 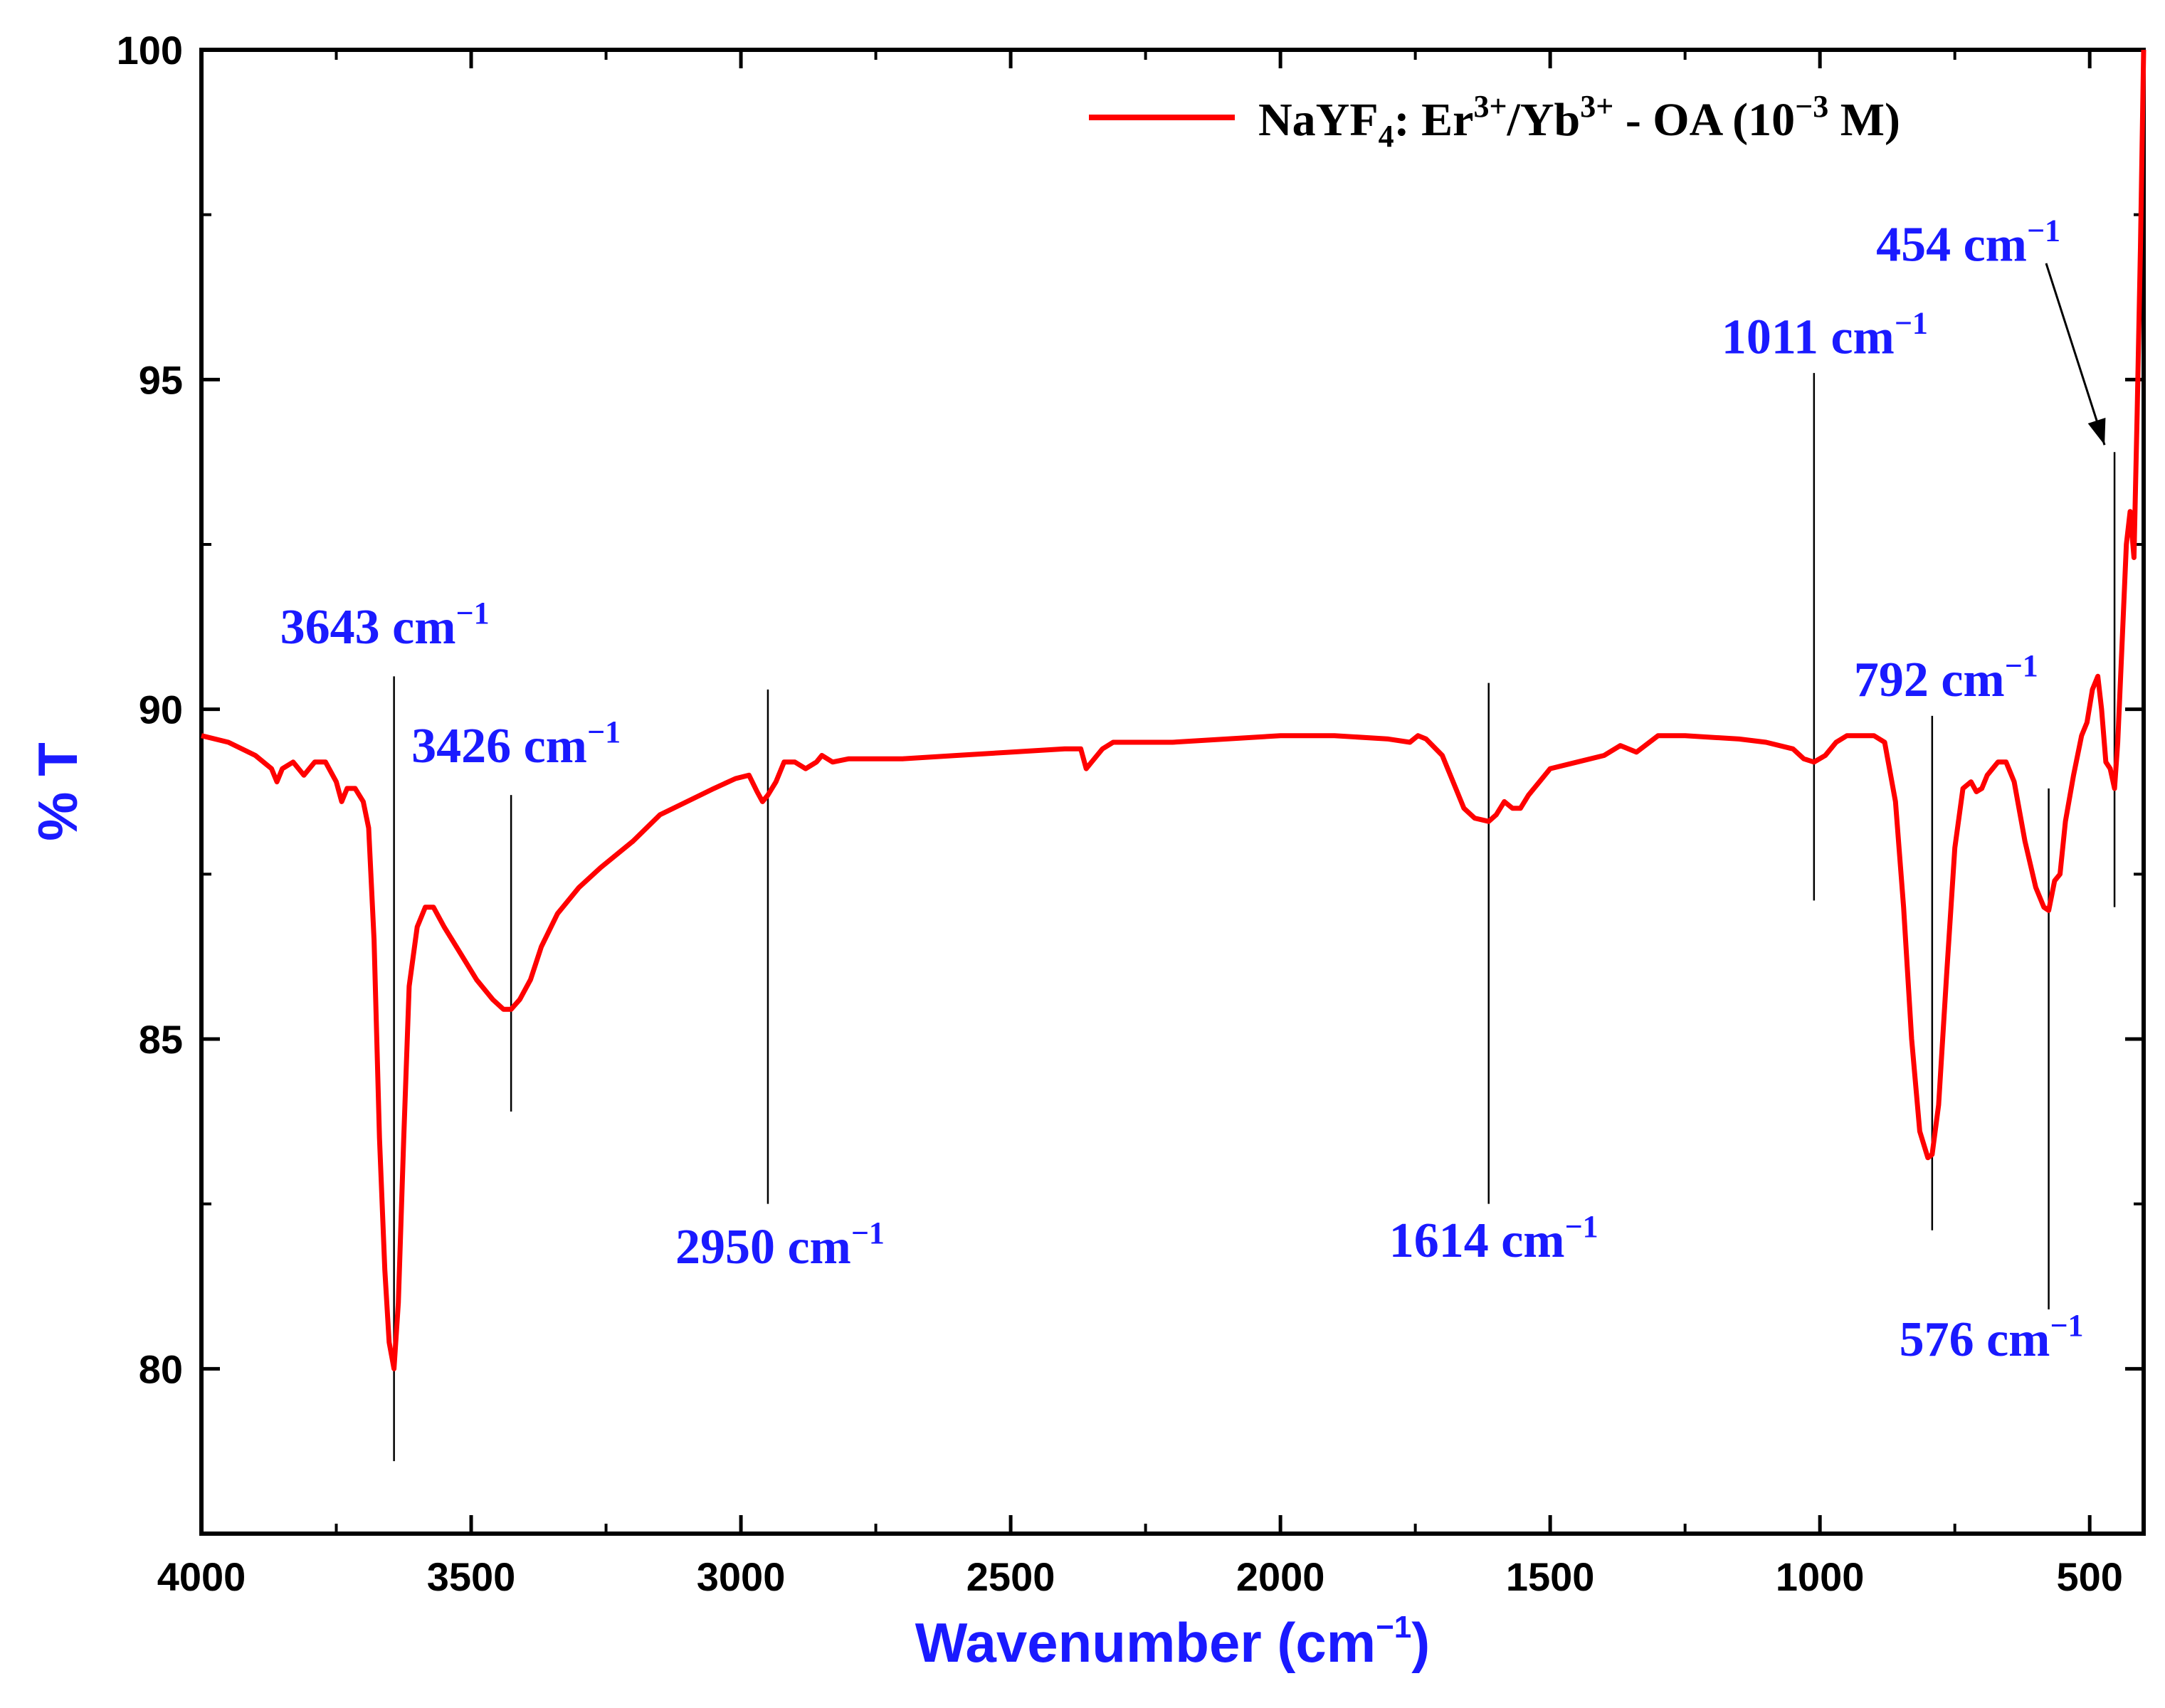 I want to click on x-tick-label: 3000, so click(x=741, y=1576).